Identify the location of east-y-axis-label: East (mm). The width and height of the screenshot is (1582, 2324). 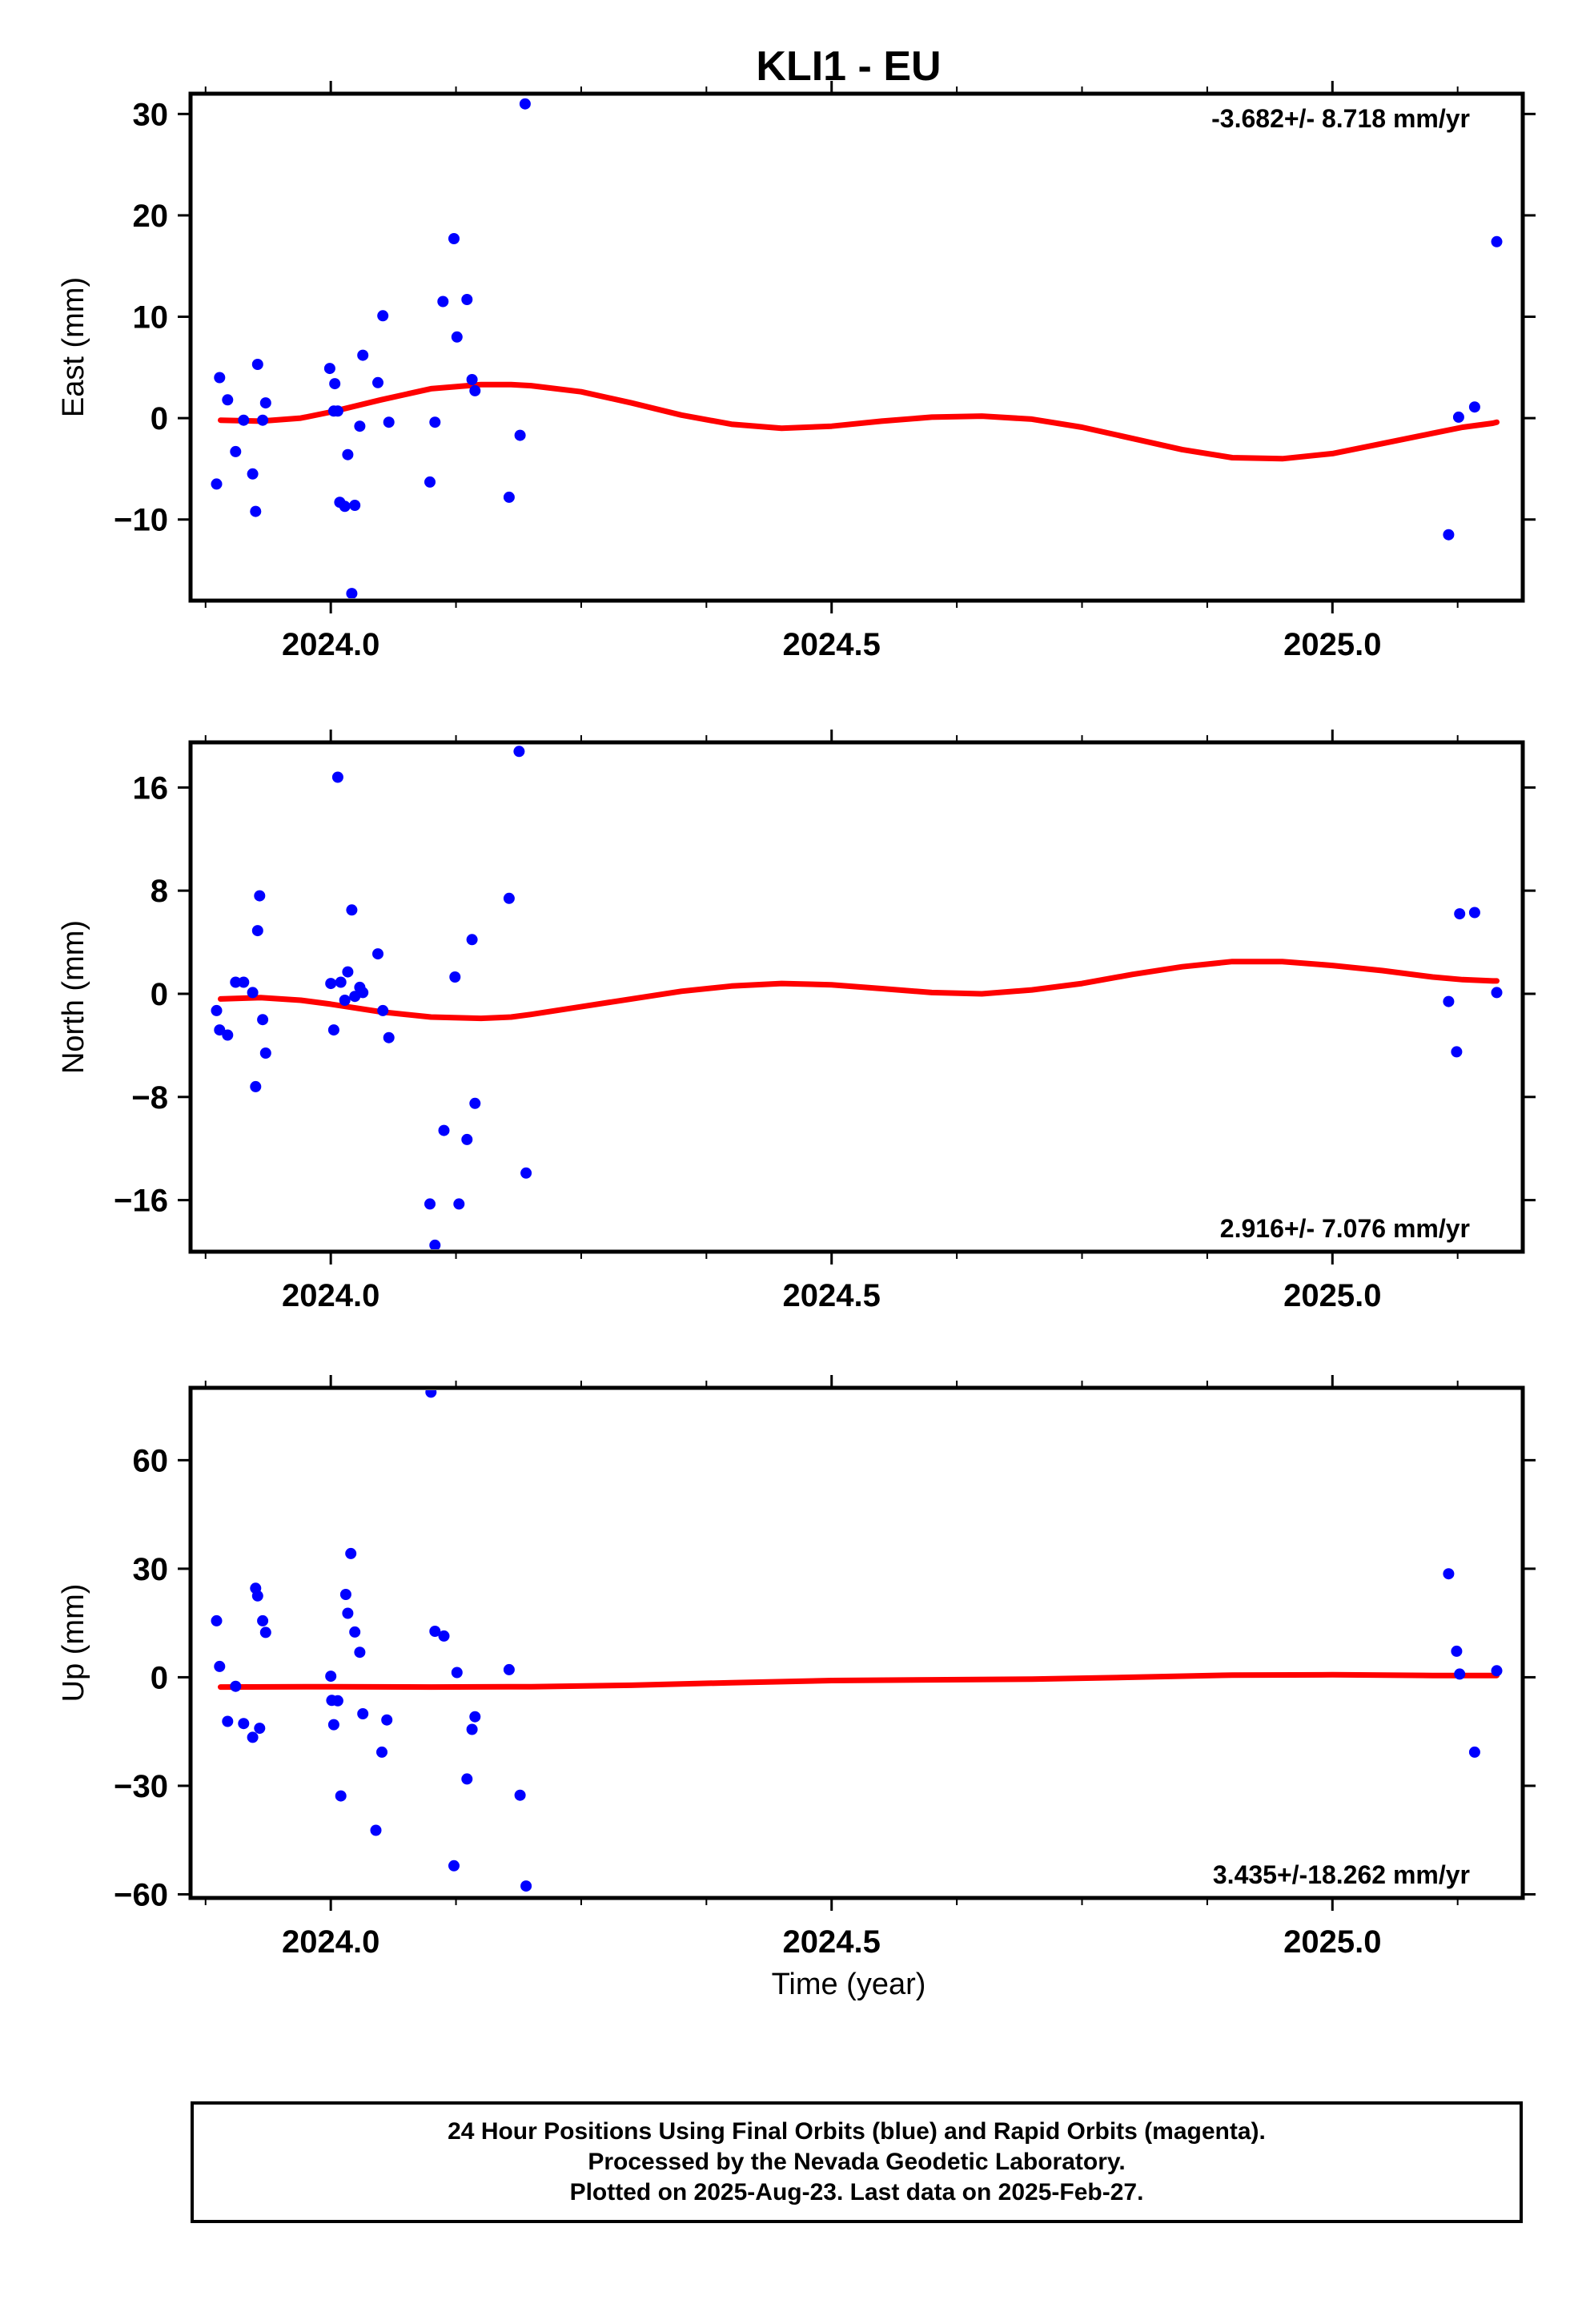
(74, 347).